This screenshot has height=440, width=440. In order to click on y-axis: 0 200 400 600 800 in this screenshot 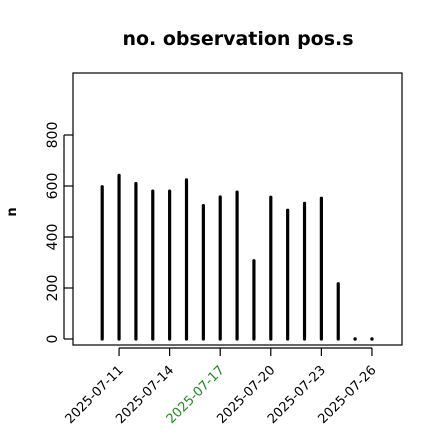, I will do `click(59, 233)`.